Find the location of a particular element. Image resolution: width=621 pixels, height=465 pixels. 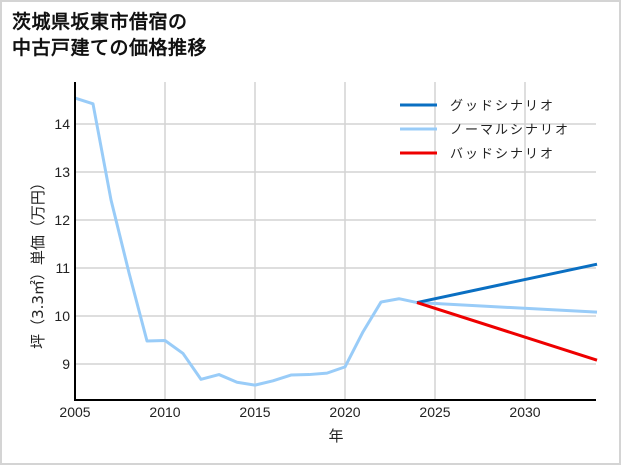

legend-label: バッドシナリオ is located at coordinates (502, 154).